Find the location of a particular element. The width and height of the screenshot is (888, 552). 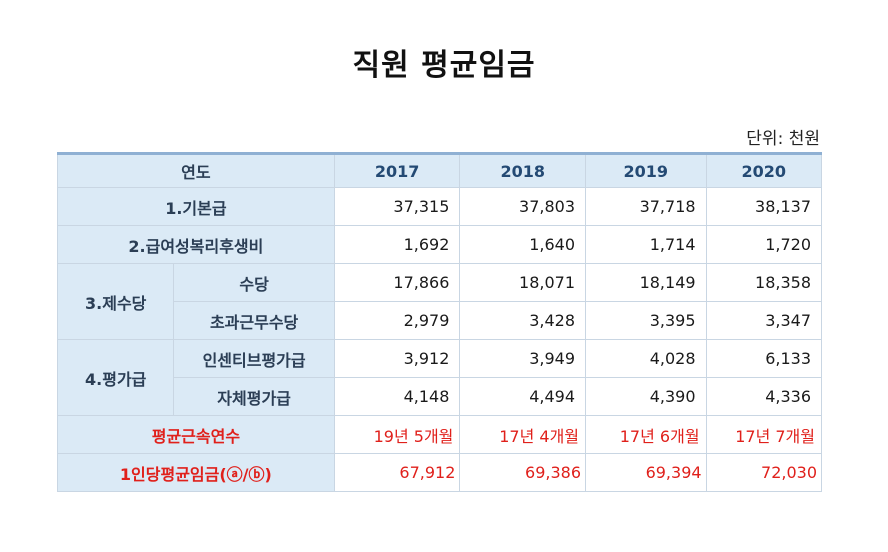

row-label-welfare: 2.급여성복리후생비 is located at coordinates (196, 244).